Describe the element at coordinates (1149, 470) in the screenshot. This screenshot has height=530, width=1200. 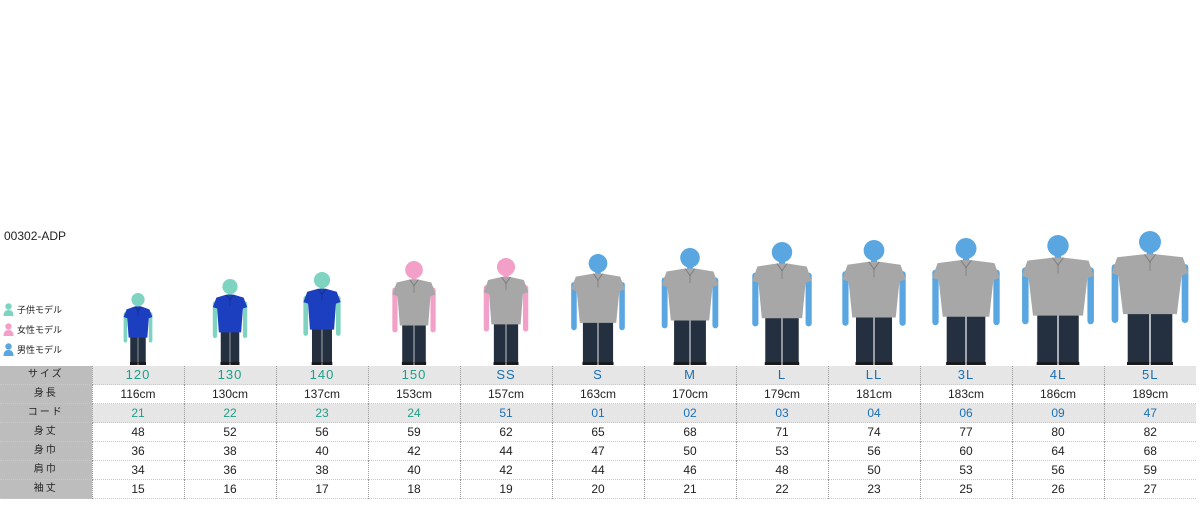
I see `cell-shoulder-5L: 59` at that location.